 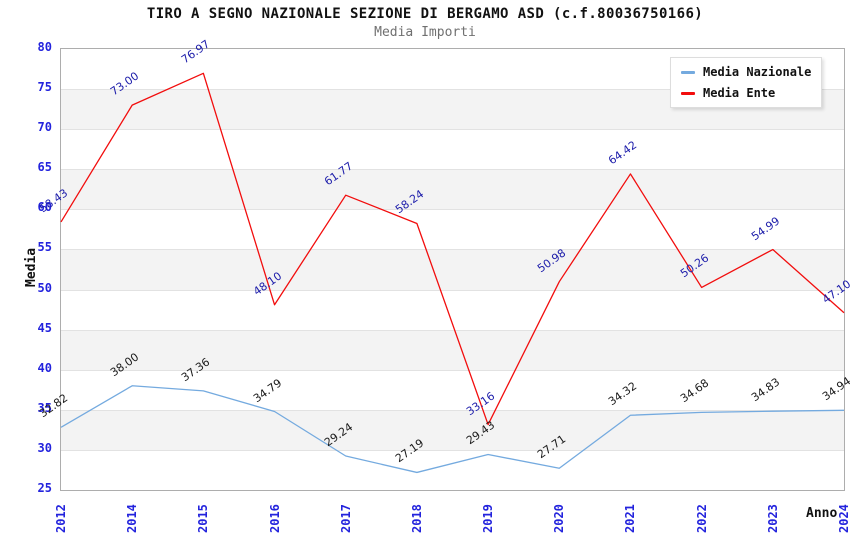 I want to click on legend-label-media-nazionale: Media Nazionale, so click(x=757, y=72).